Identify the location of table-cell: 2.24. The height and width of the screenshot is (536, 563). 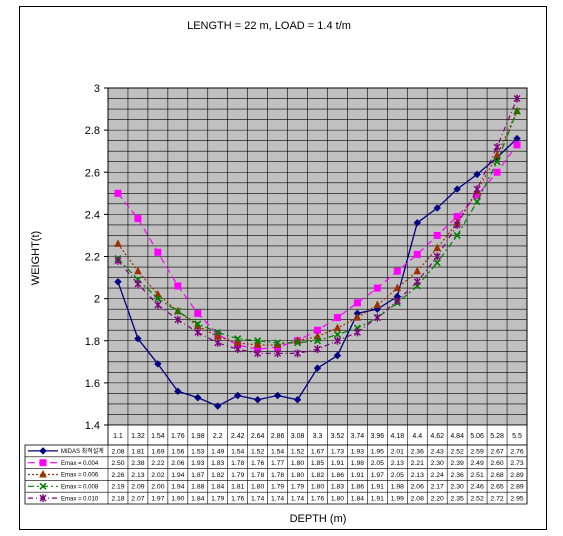
(437, 475).